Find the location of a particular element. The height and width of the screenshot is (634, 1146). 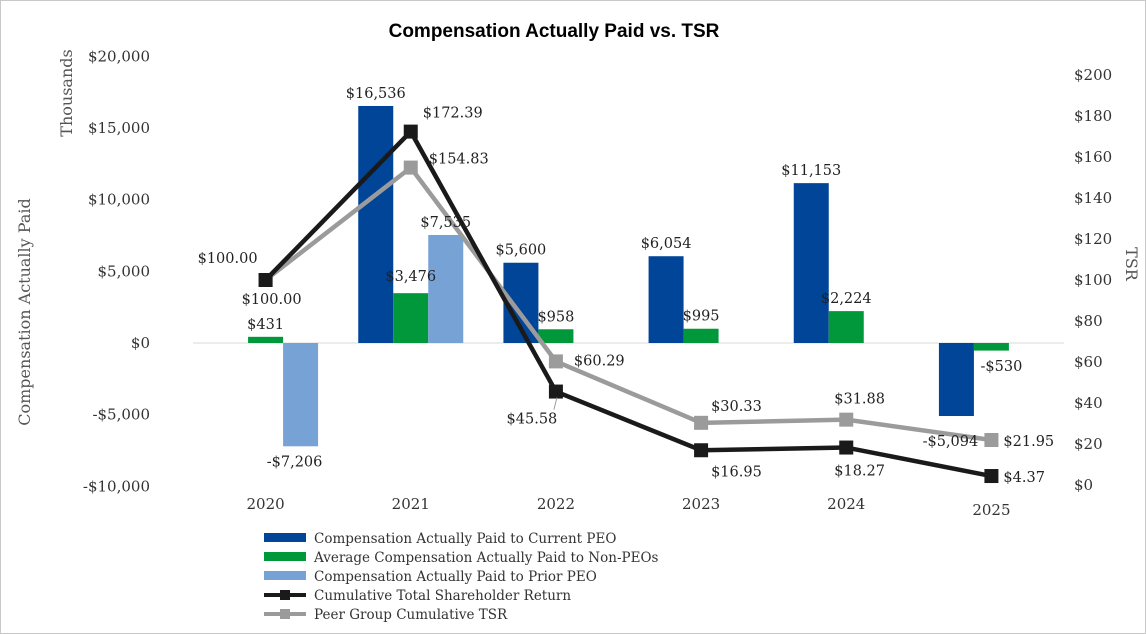

peer-tsr-data-label: $31.88 is located at coordinates (859, 400).